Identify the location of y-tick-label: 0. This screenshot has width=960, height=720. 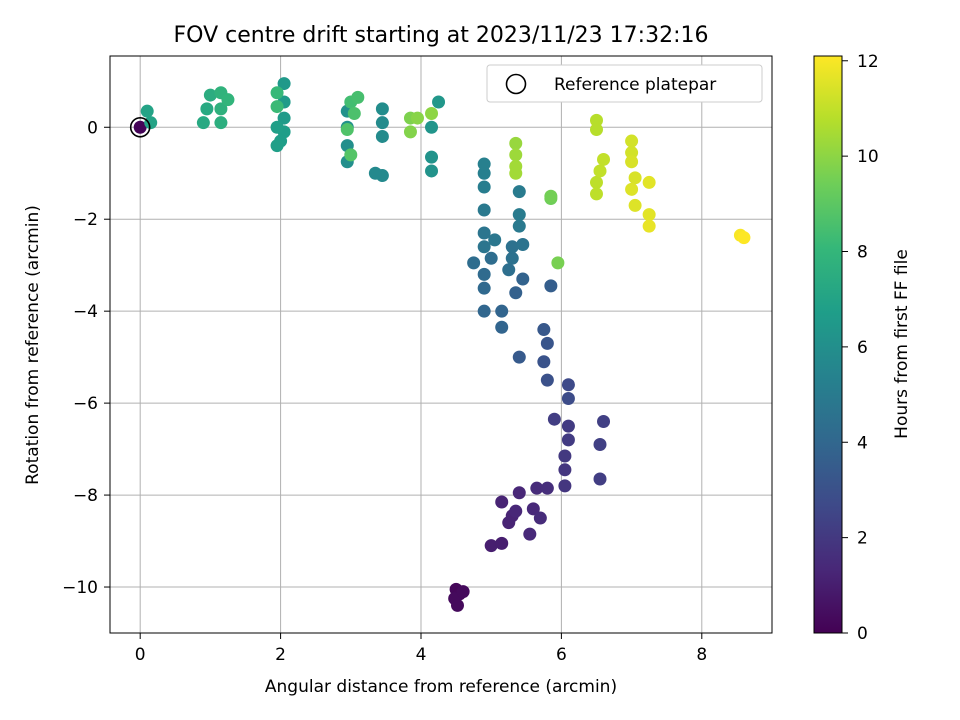
(92, 128).